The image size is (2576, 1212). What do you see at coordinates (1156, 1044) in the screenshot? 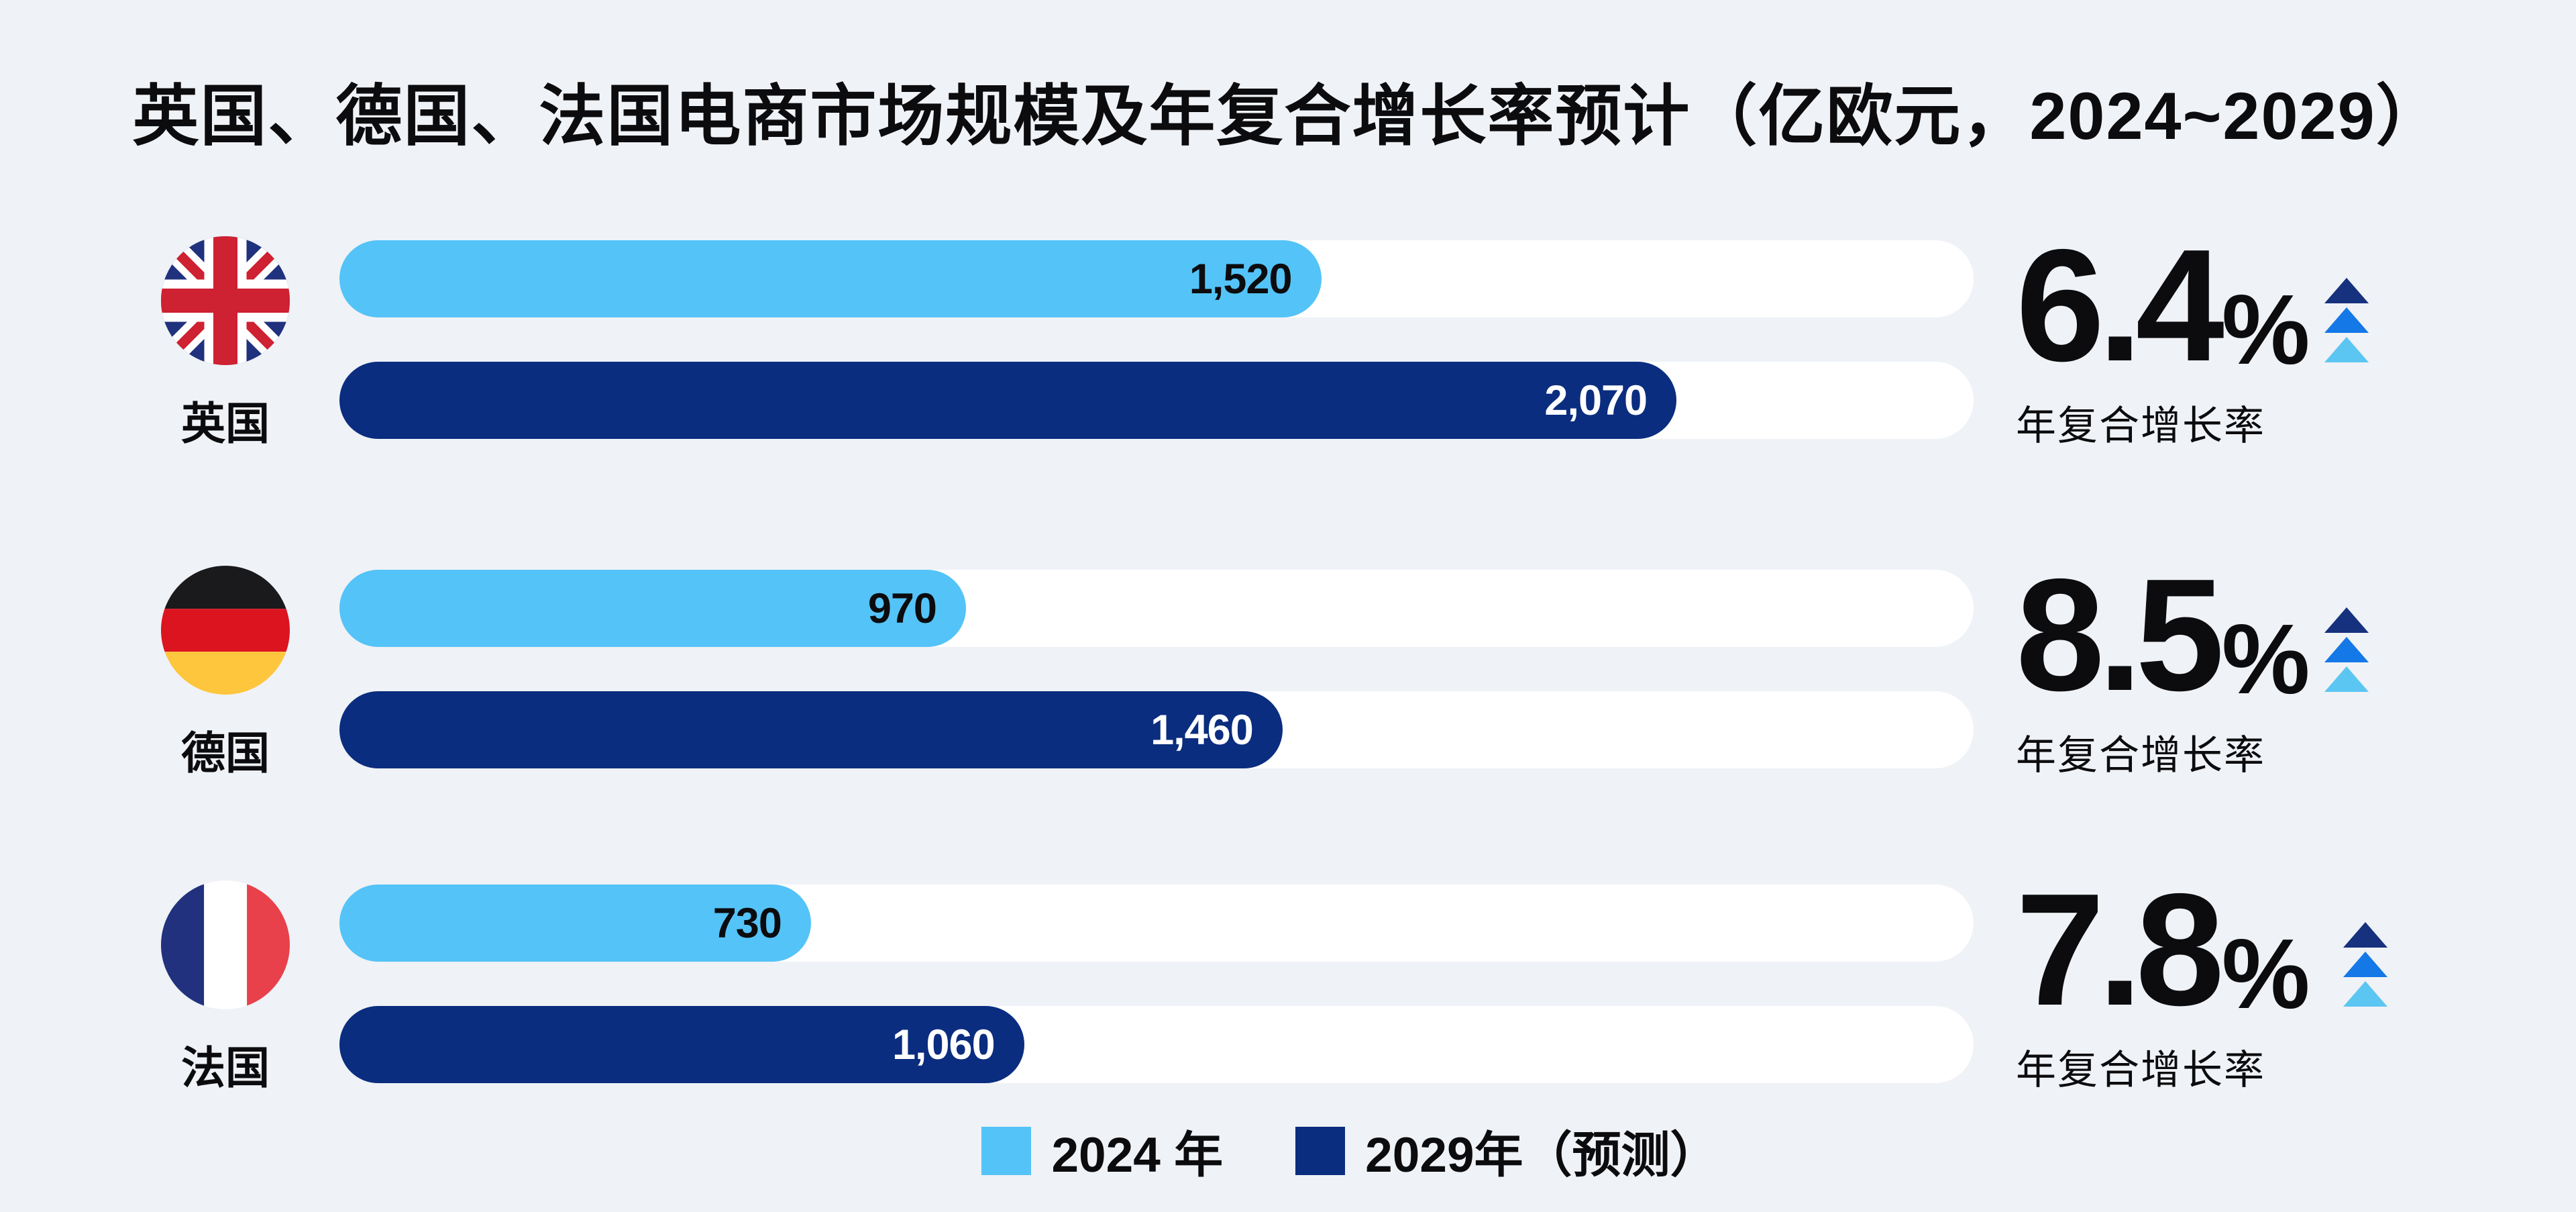
I see `bar-track-2029: 1,060` at bounding box center [1156, 1044].